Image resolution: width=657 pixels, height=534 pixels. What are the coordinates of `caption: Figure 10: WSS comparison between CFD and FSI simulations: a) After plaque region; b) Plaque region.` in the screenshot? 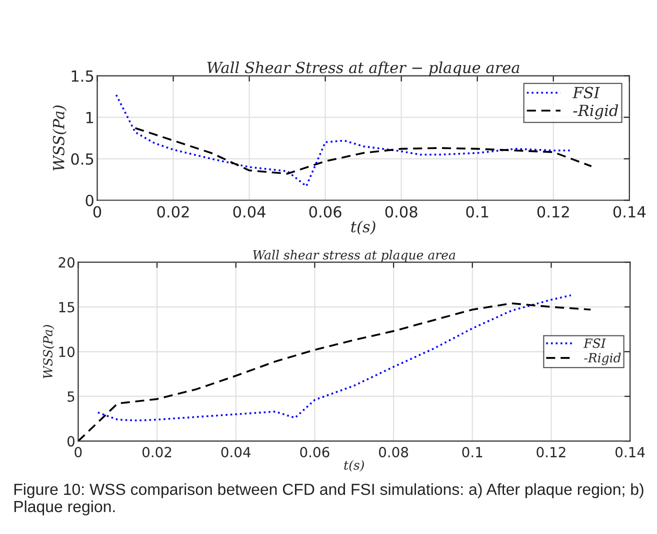 It's located at (329, 499).